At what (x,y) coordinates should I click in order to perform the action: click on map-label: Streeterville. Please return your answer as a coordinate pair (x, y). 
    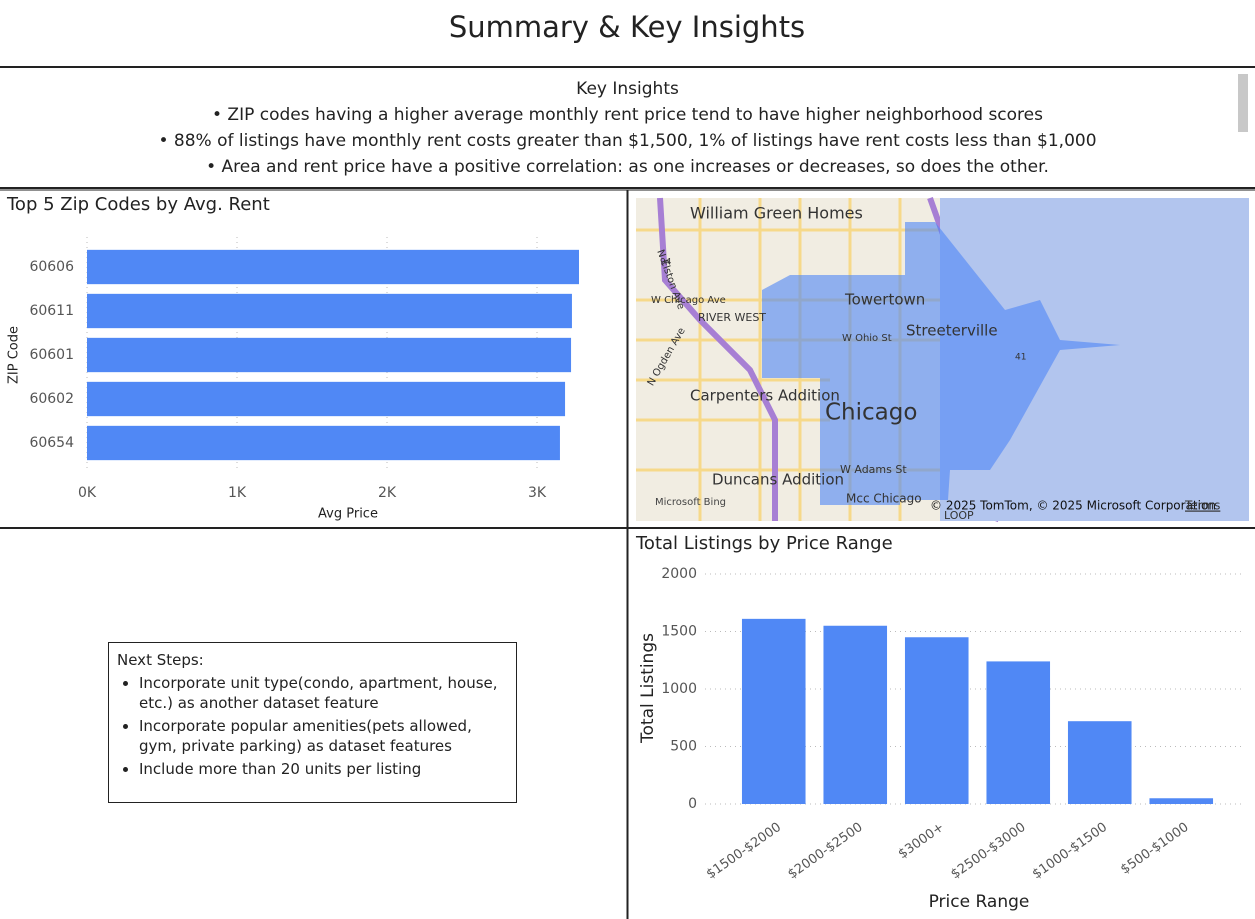
    Looking at the image, I should click on (952, 331).